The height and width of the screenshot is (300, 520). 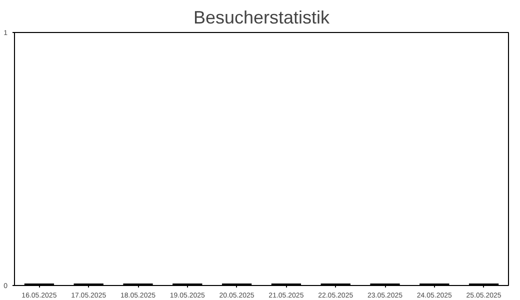 I want to click on chart-title: Besucherstatistik, so click(x=262, y=18).